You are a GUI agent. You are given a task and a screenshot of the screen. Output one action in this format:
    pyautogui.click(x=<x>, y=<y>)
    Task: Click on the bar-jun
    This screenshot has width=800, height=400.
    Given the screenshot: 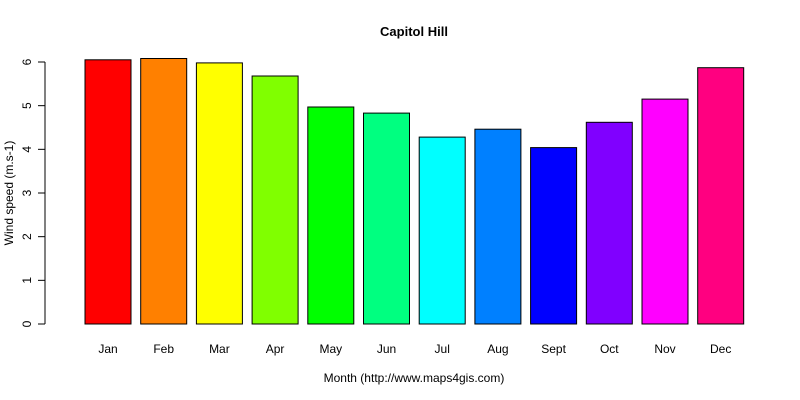 What is the action you would take?
    pyautogui.click(x=386, y=218)
    